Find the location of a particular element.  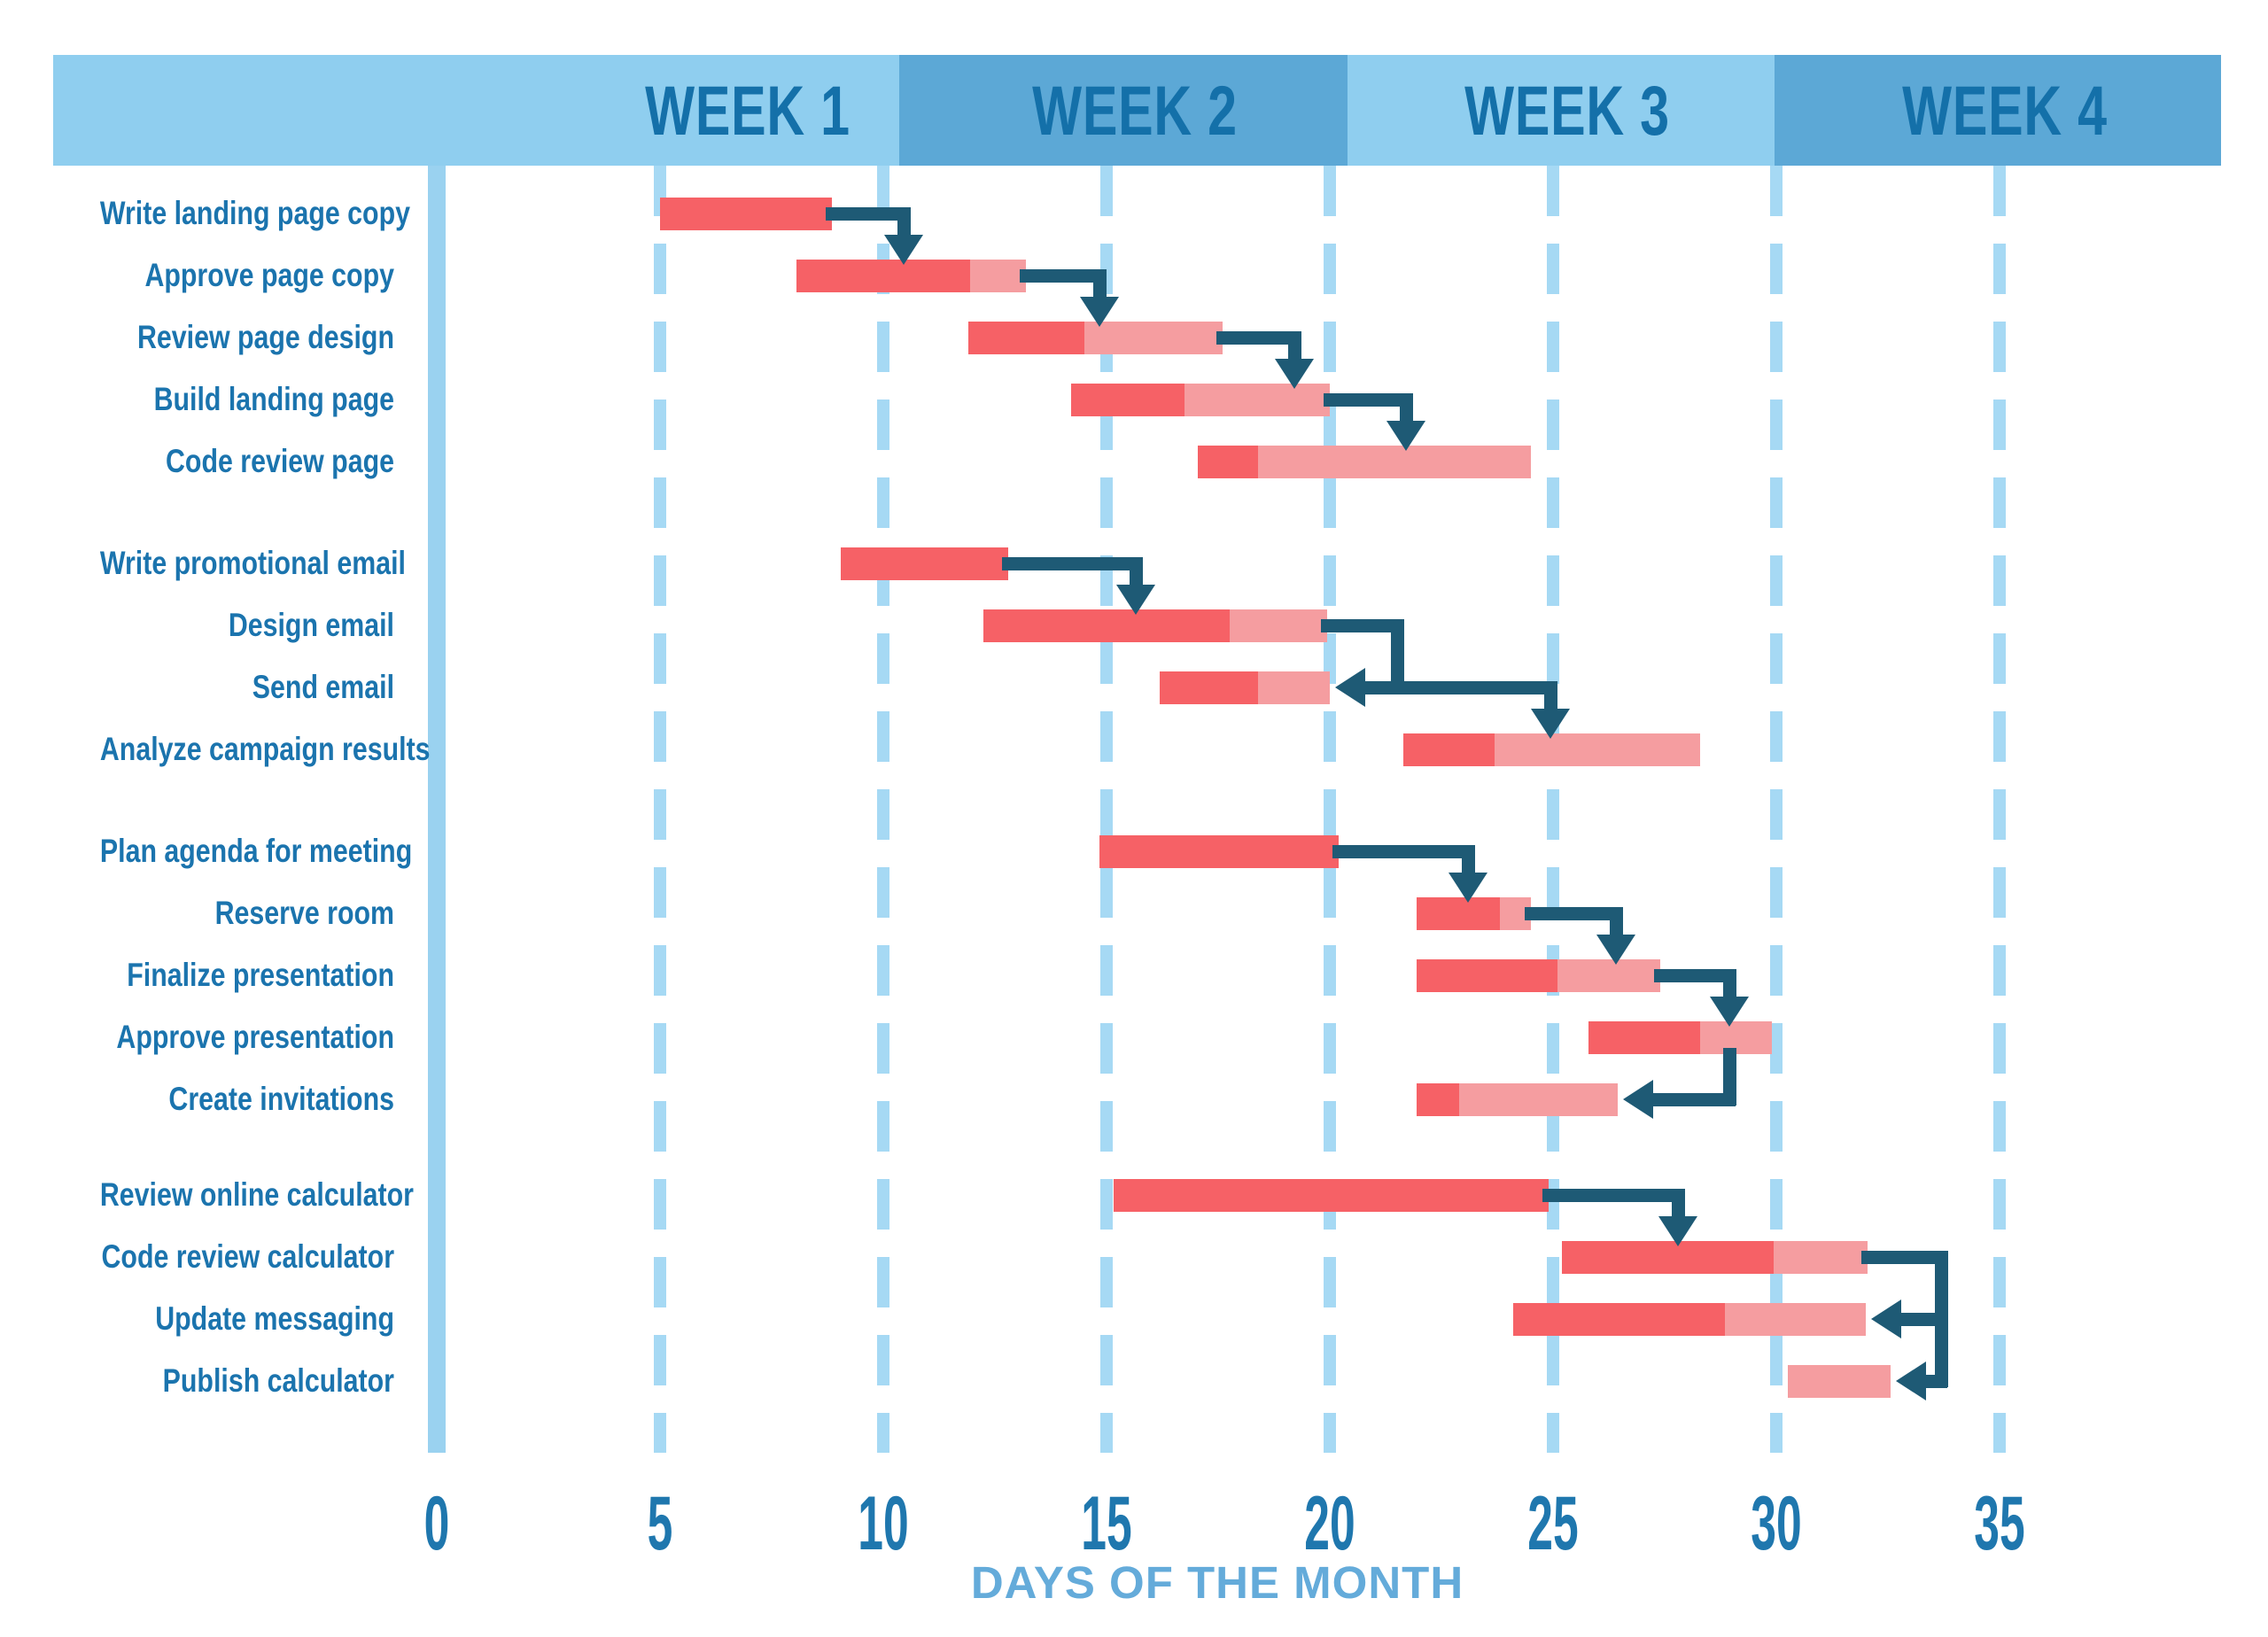

task-label: Write landing page copy is located at coordinates (255, 213).